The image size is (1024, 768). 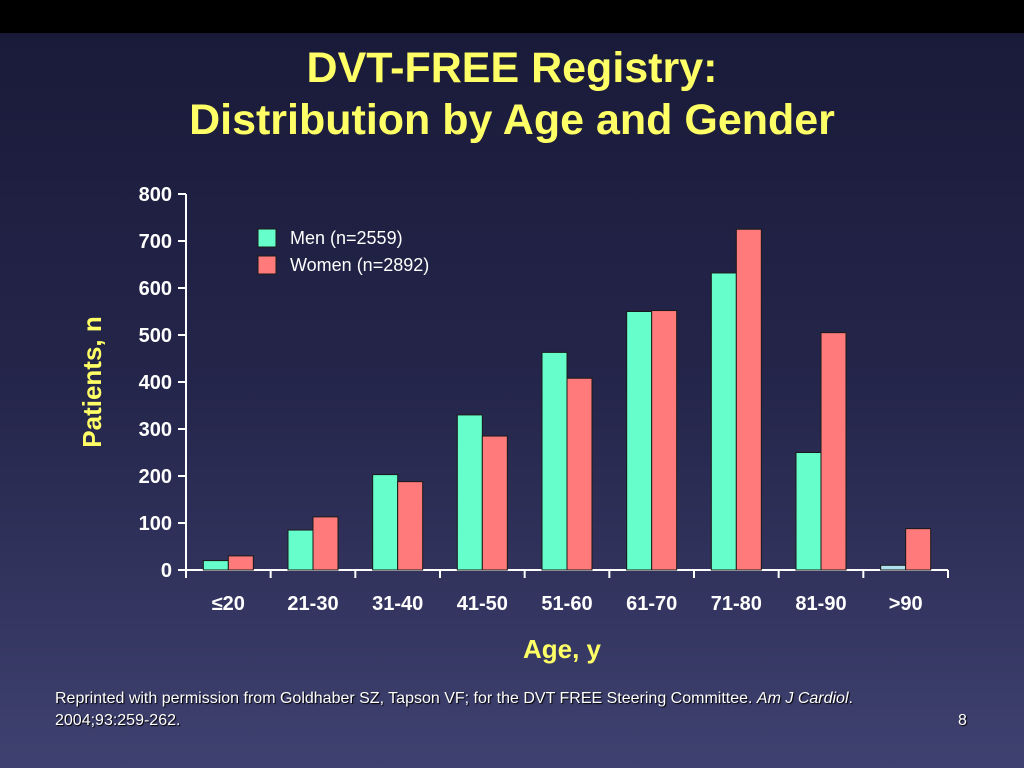 I want to click on legend-label: Men (n=2559), so click(x=346, y=238).